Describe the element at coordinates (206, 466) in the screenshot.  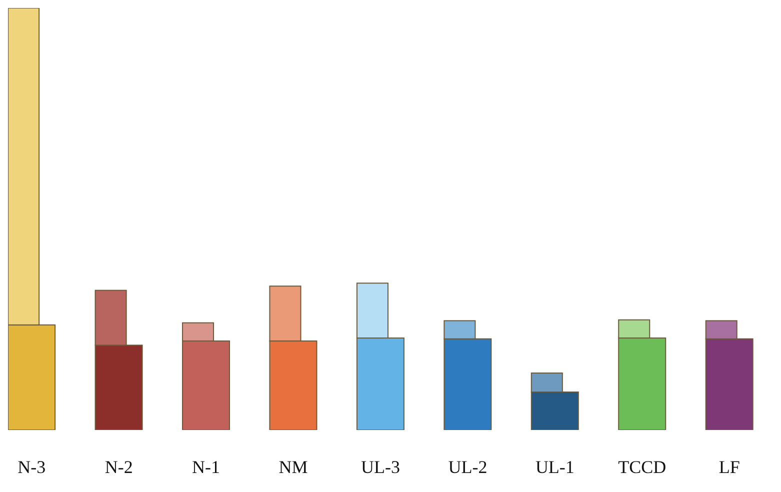
I see `x-tick-label: N-1` at that location.